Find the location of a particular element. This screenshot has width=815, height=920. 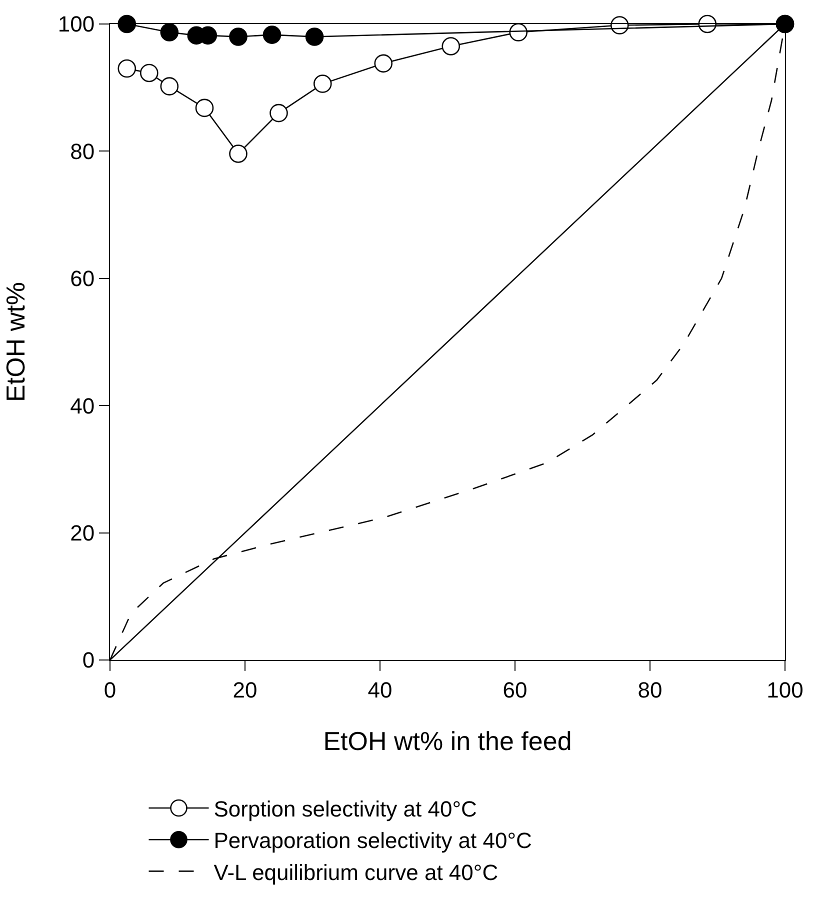

x-tick-label: 60 is located at coordinates (515, 689).